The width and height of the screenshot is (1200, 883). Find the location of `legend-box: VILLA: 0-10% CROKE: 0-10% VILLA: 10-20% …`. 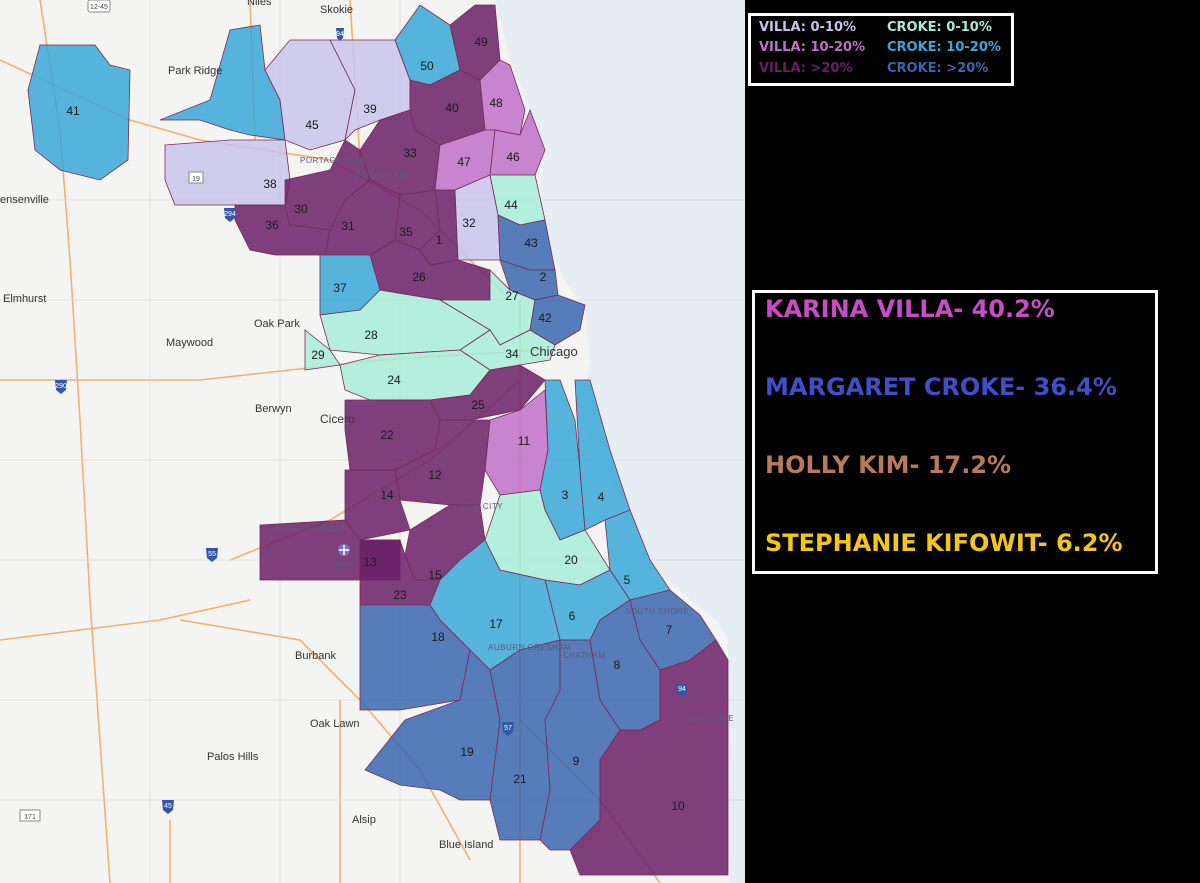

legend-box: VILLA: 0-10% CROKE: 0-10% VILLA: 10-20% … is located at coordinates (881, 49).